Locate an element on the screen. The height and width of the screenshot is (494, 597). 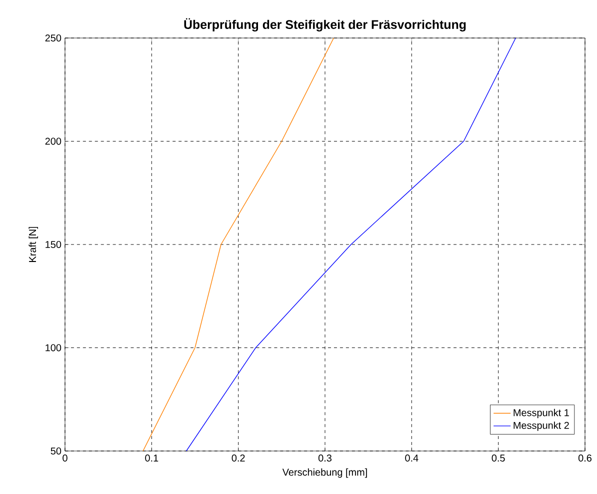
y-axis-title: Kraft [N] is located at coordinates (33, 244).